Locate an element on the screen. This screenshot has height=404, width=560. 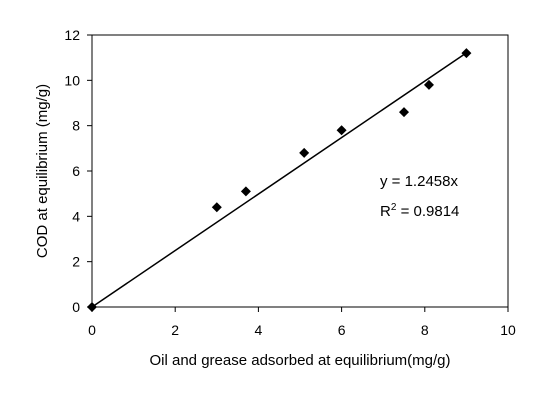
y-tick-label: 6 is located at coordinates (76, 171).